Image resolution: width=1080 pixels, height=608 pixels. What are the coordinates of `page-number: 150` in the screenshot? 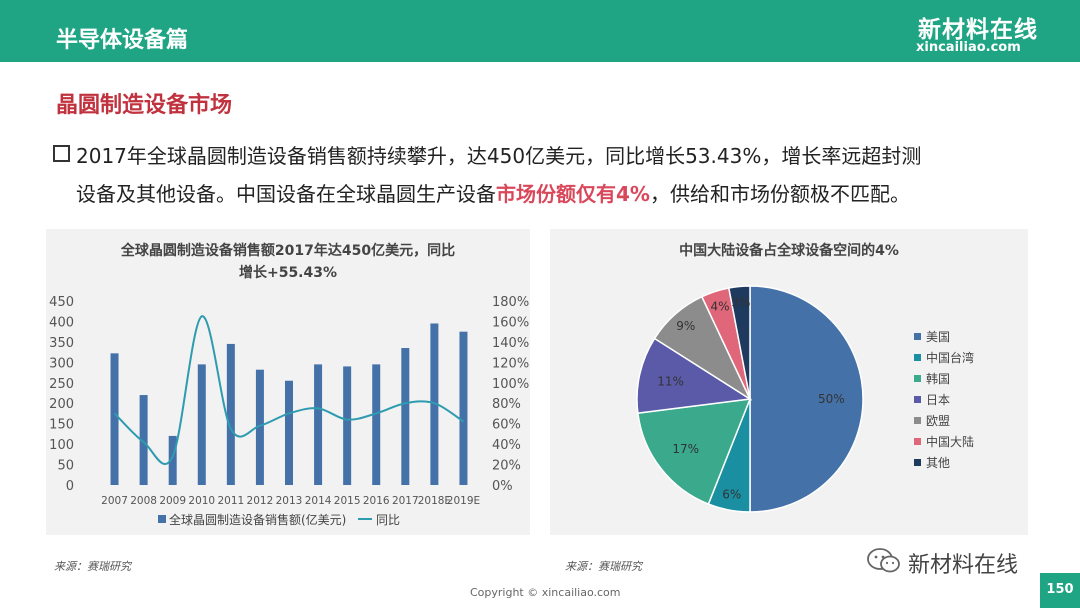 It's located at (1060, 589).